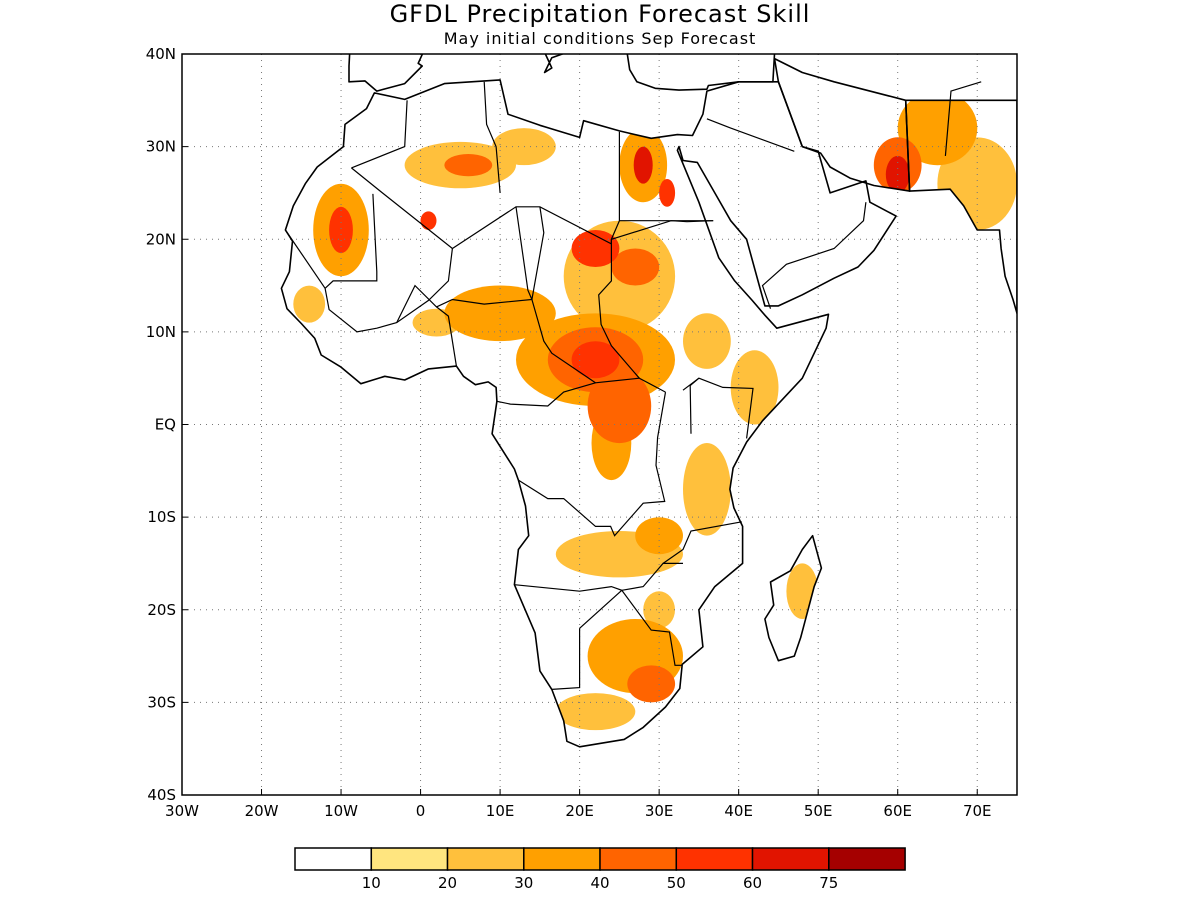 The image size is (1200, 900). Describe the element at coordinates (161, 702) in the screenshot. I see `lat-tick-label: 30S` at that location.